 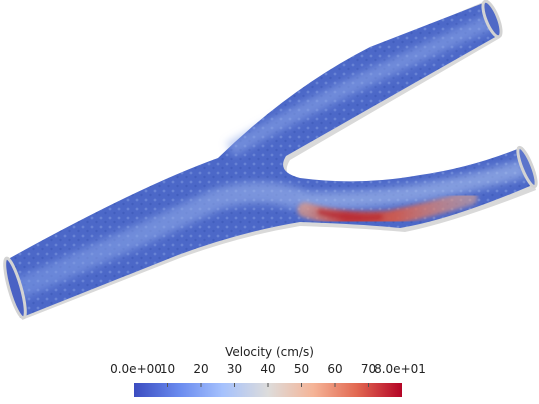 I want to click on colorbar-tick-label: 60, so click(x=335, y=369).